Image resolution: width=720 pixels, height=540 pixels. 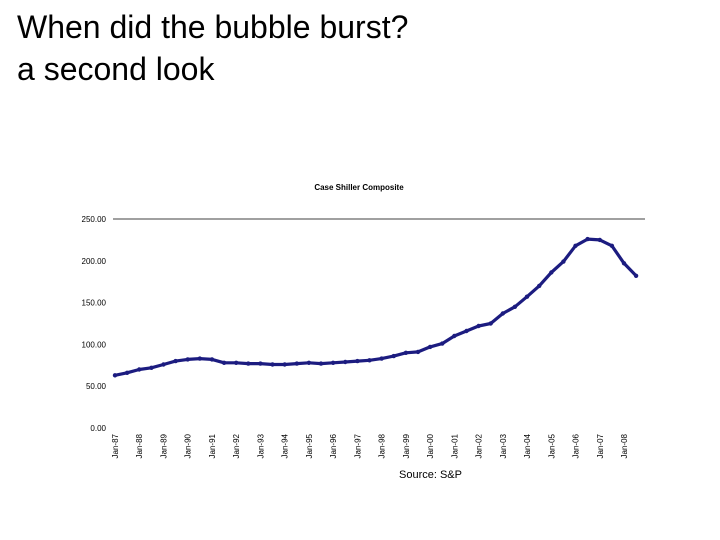 I want to click on x-tick-label: Jan-92, so click(x=236, y=445).